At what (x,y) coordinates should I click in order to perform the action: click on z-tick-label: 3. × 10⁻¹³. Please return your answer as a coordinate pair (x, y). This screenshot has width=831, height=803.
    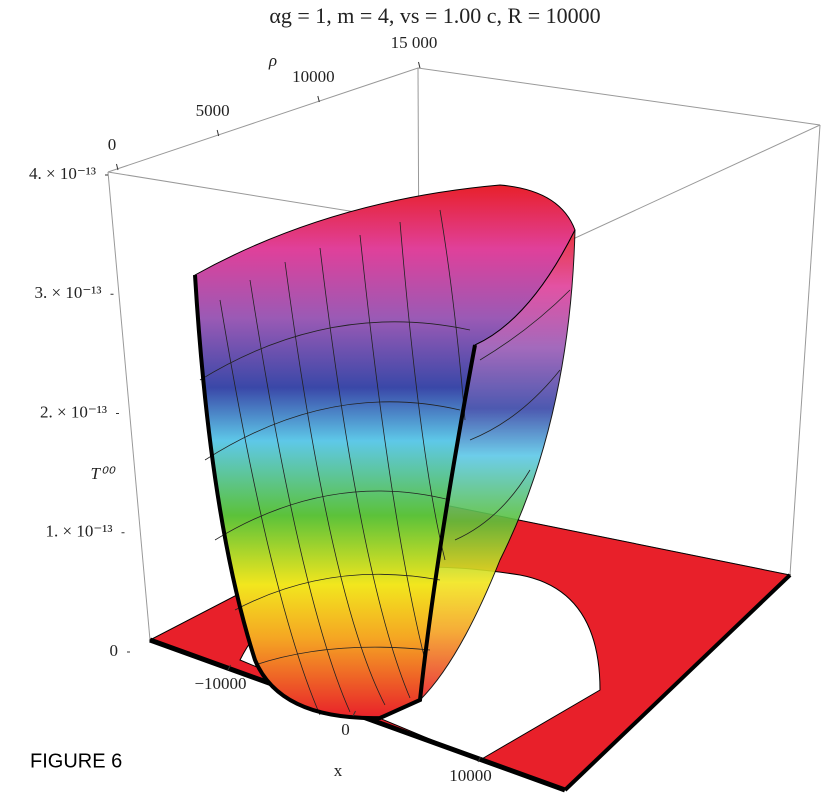
    Looking at the image, I should click on (67, 292).